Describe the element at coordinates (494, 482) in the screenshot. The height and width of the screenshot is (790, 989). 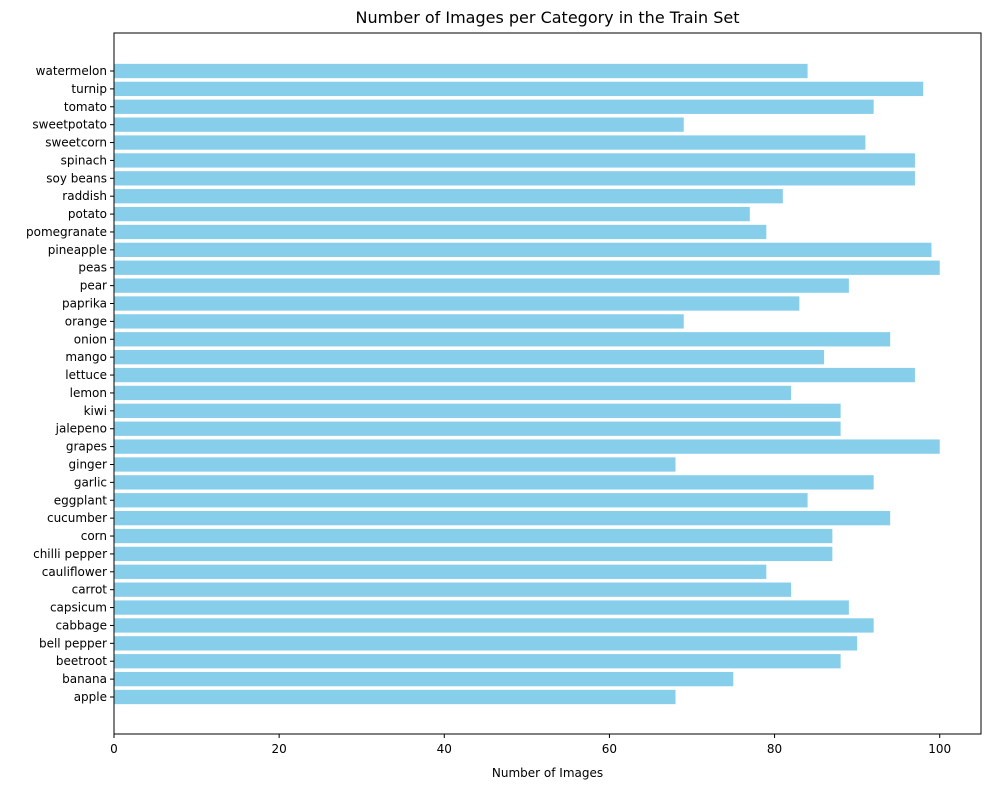
I see `bar-garlic` at that location.